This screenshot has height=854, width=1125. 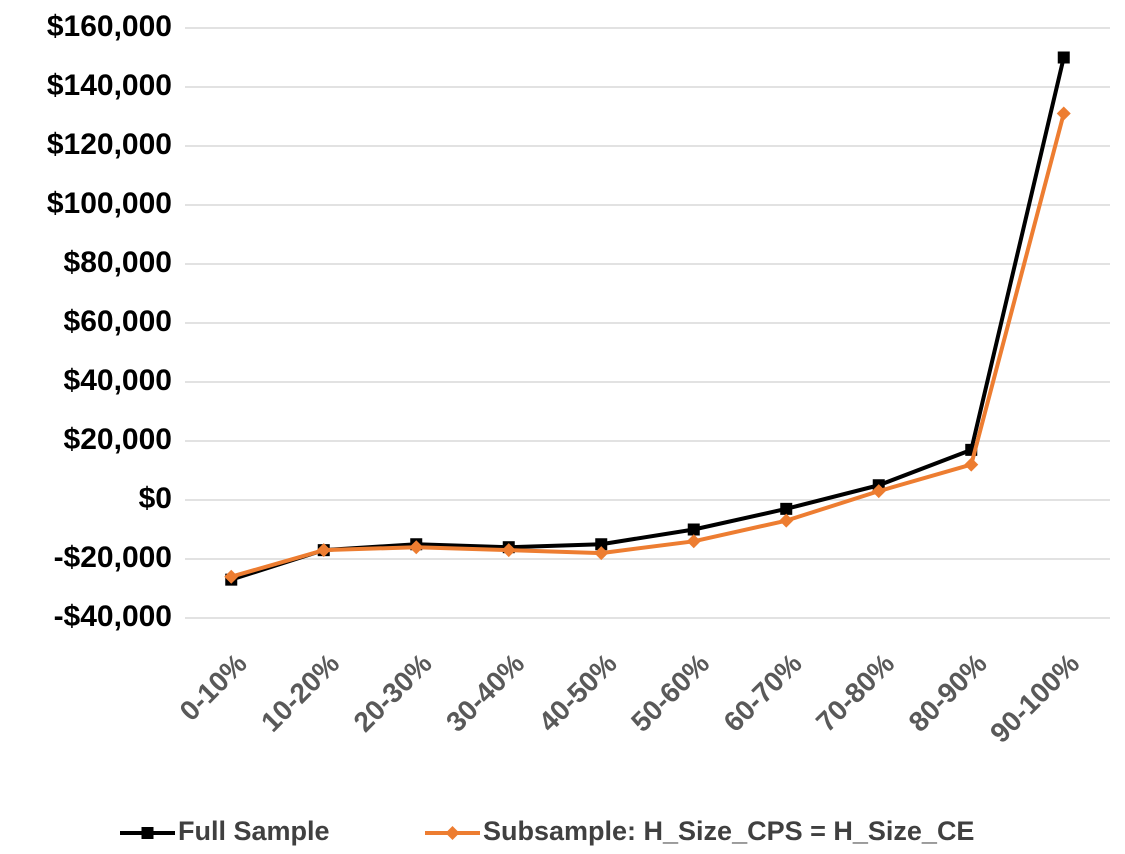 What do you see at coordinates (948, 692) in the screenshot?
I see `x-tick-label: 80-90%` at bounding box center [948, 692].